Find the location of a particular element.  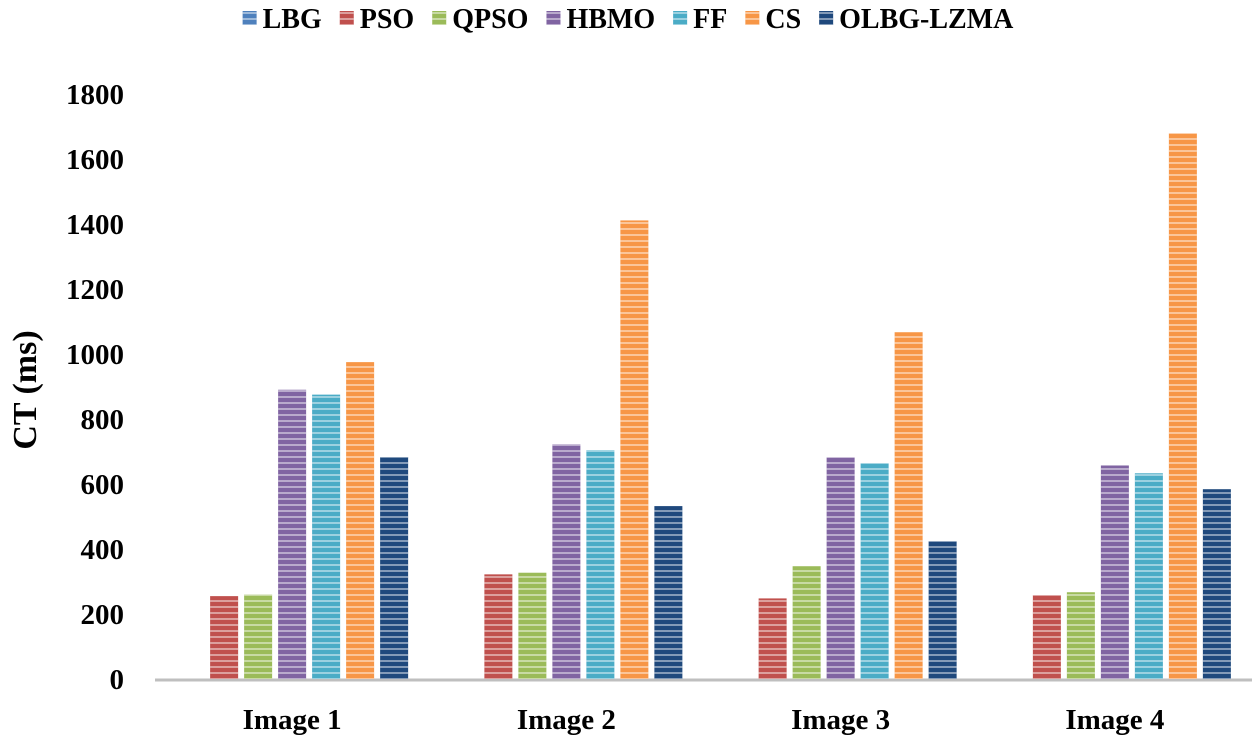

legend-label-pso: PSO is located at coordinates (387, 19).